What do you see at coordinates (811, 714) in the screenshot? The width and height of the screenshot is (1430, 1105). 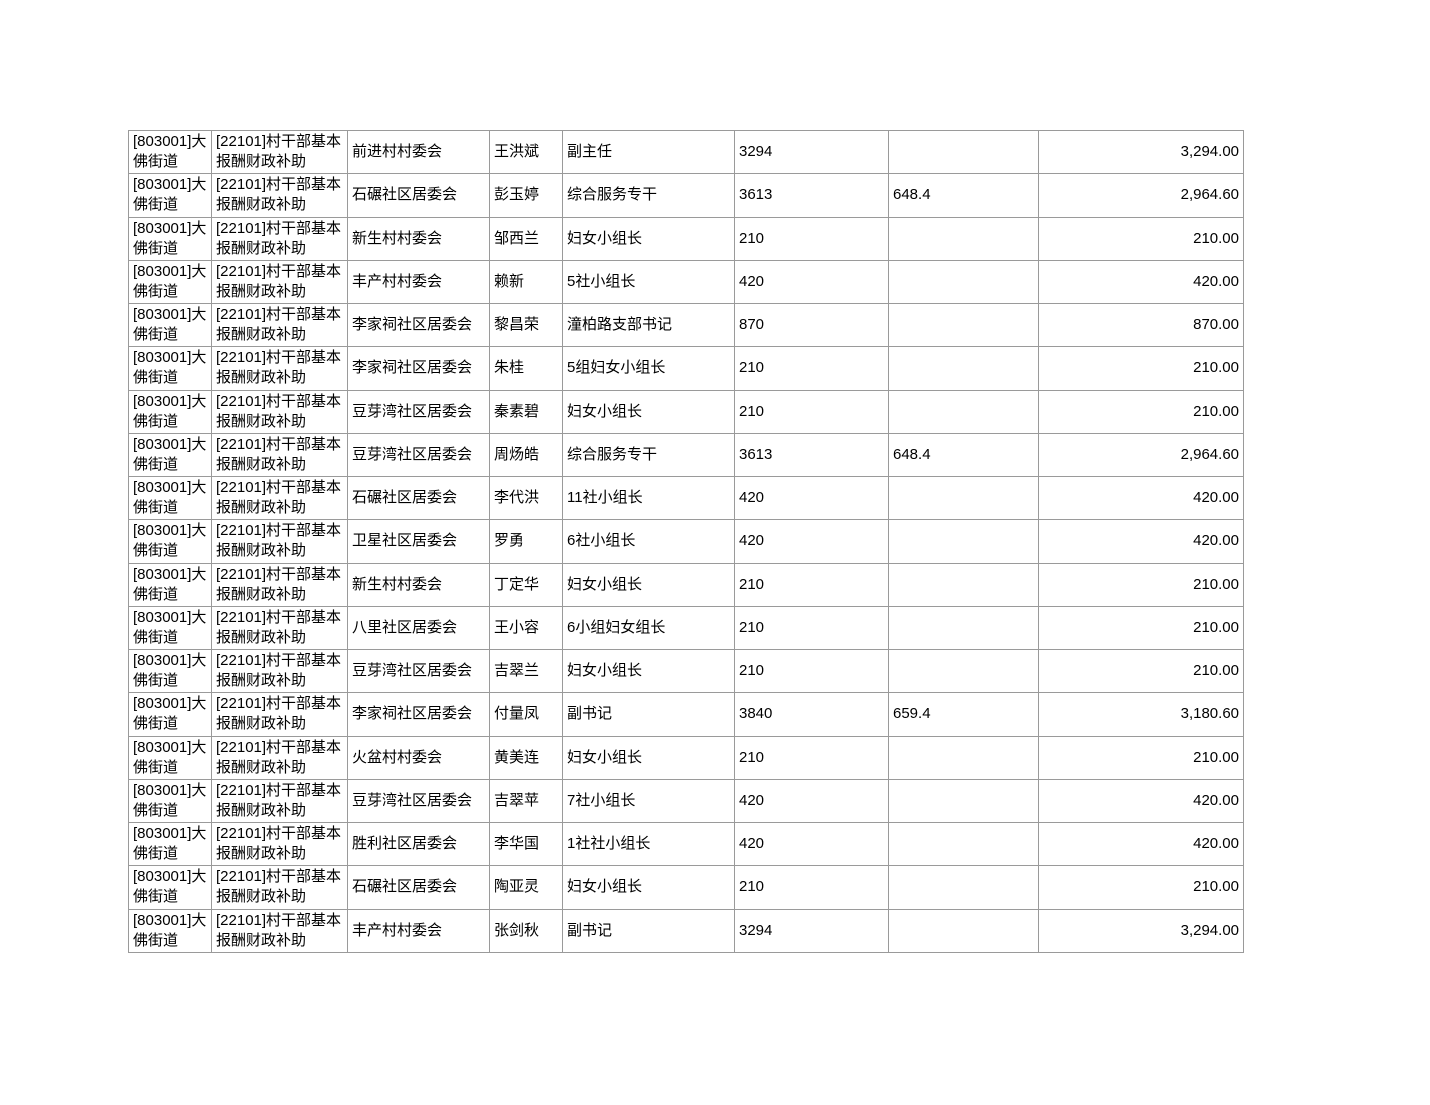 I see `base-amount-cell: 3840` at bounding box center [811, 714].